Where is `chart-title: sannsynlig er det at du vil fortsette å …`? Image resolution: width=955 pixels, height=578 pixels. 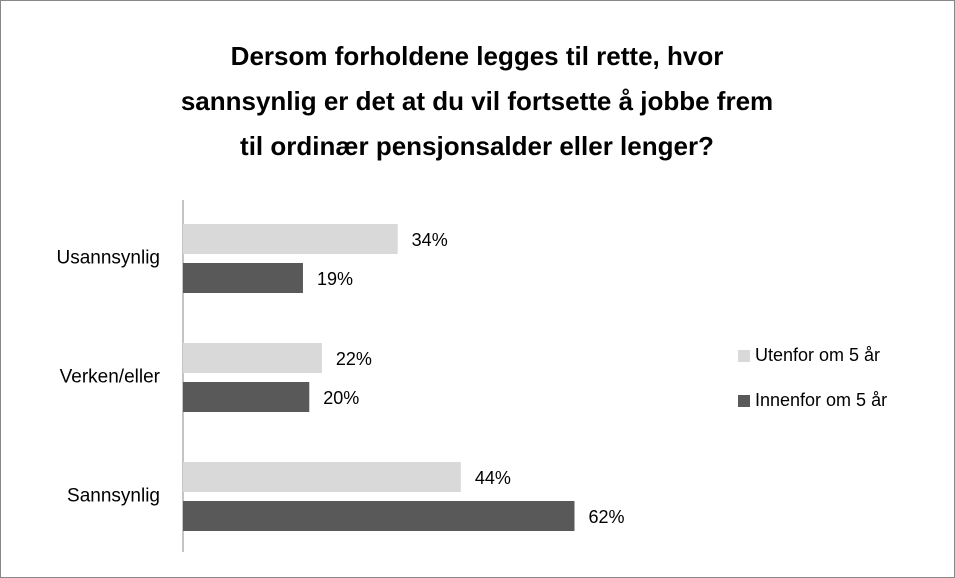 chart-title: sannsynlig er det at du vil fortsette å … is located at coordinates (477, 101).